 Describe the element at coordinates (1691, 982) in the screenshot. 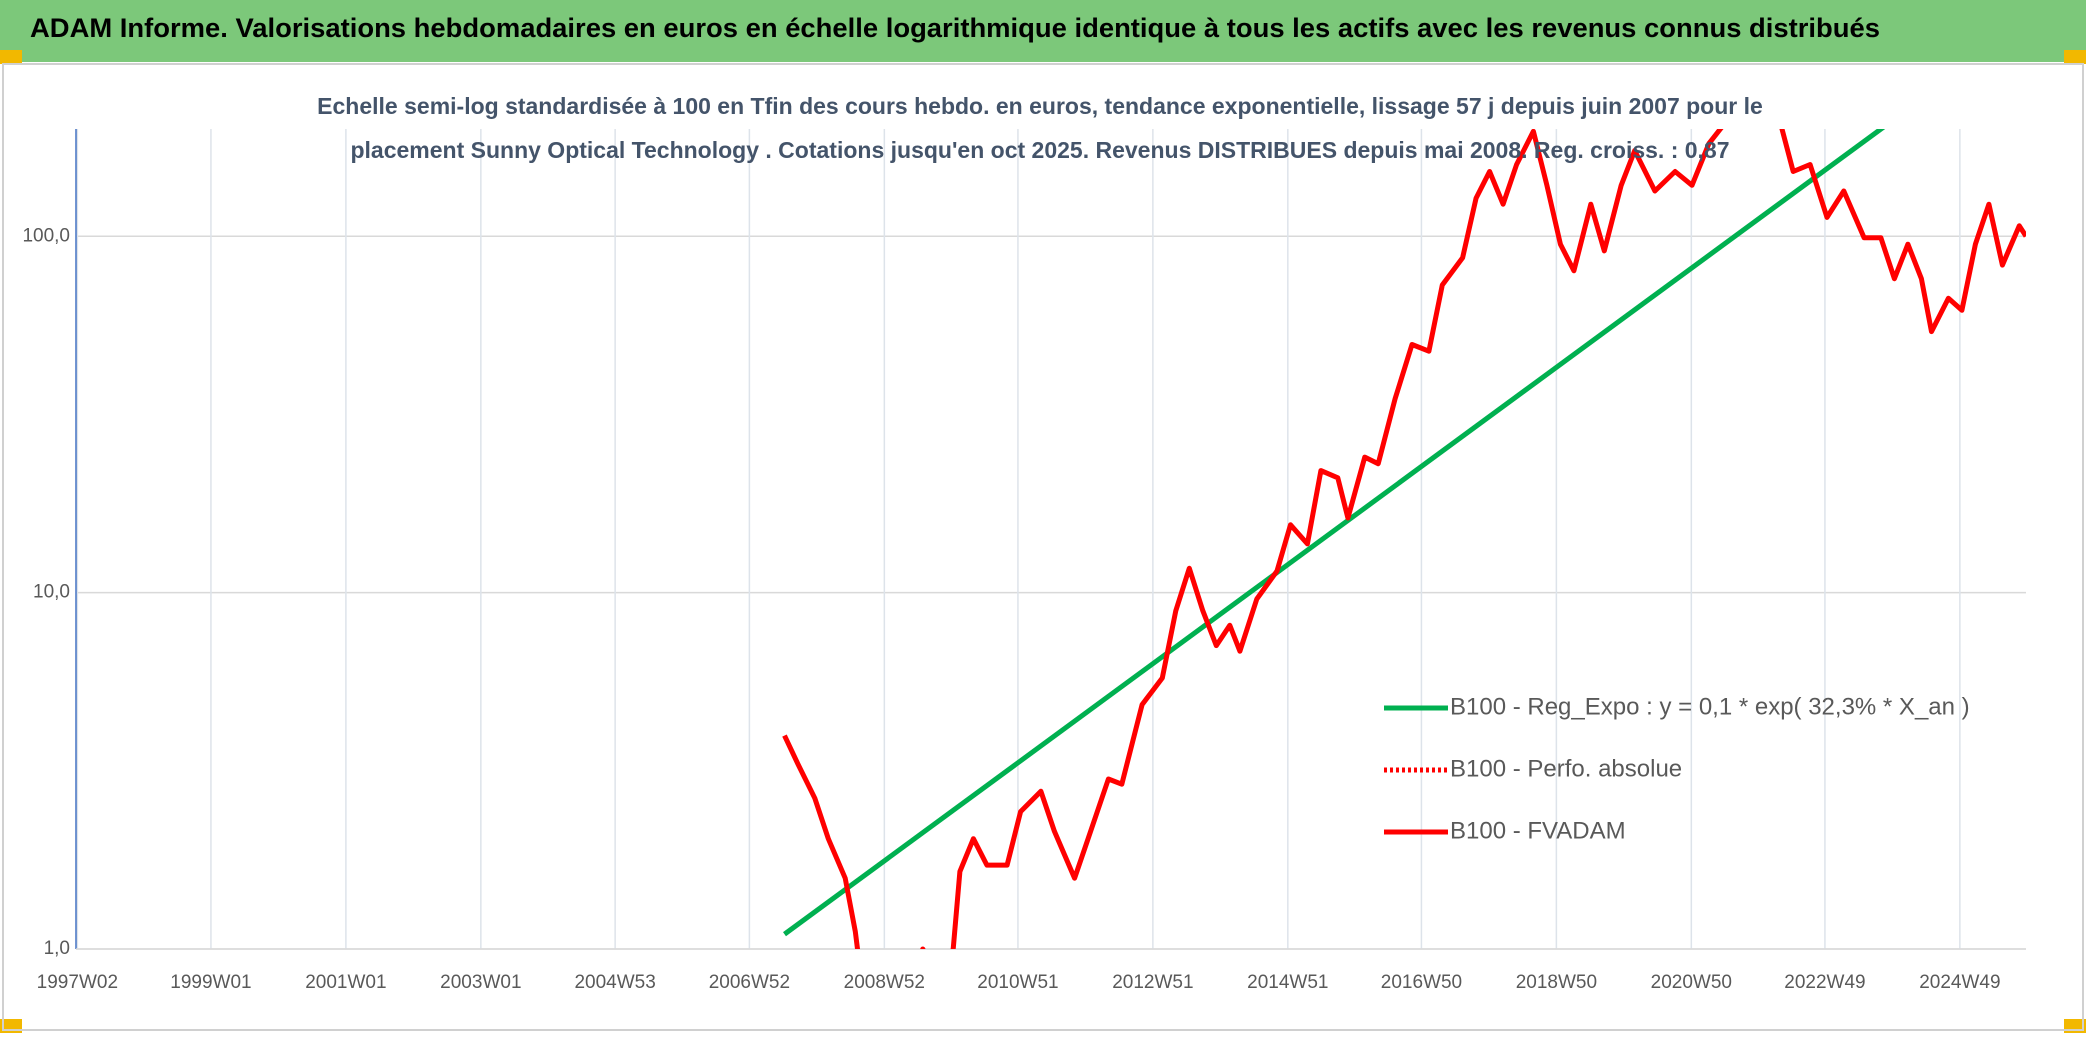

I see `x-tick-label: 2020W50` at that location.